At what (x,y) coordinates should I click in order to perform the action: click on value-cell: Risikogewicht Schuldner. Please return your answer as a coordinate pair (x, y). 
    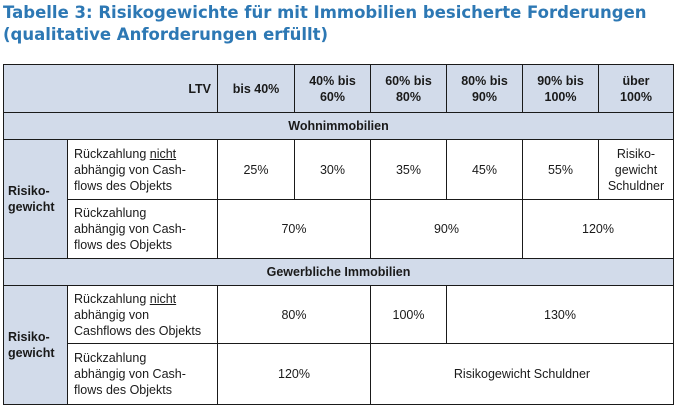
    Looking at the image, I should click on (522, 374).